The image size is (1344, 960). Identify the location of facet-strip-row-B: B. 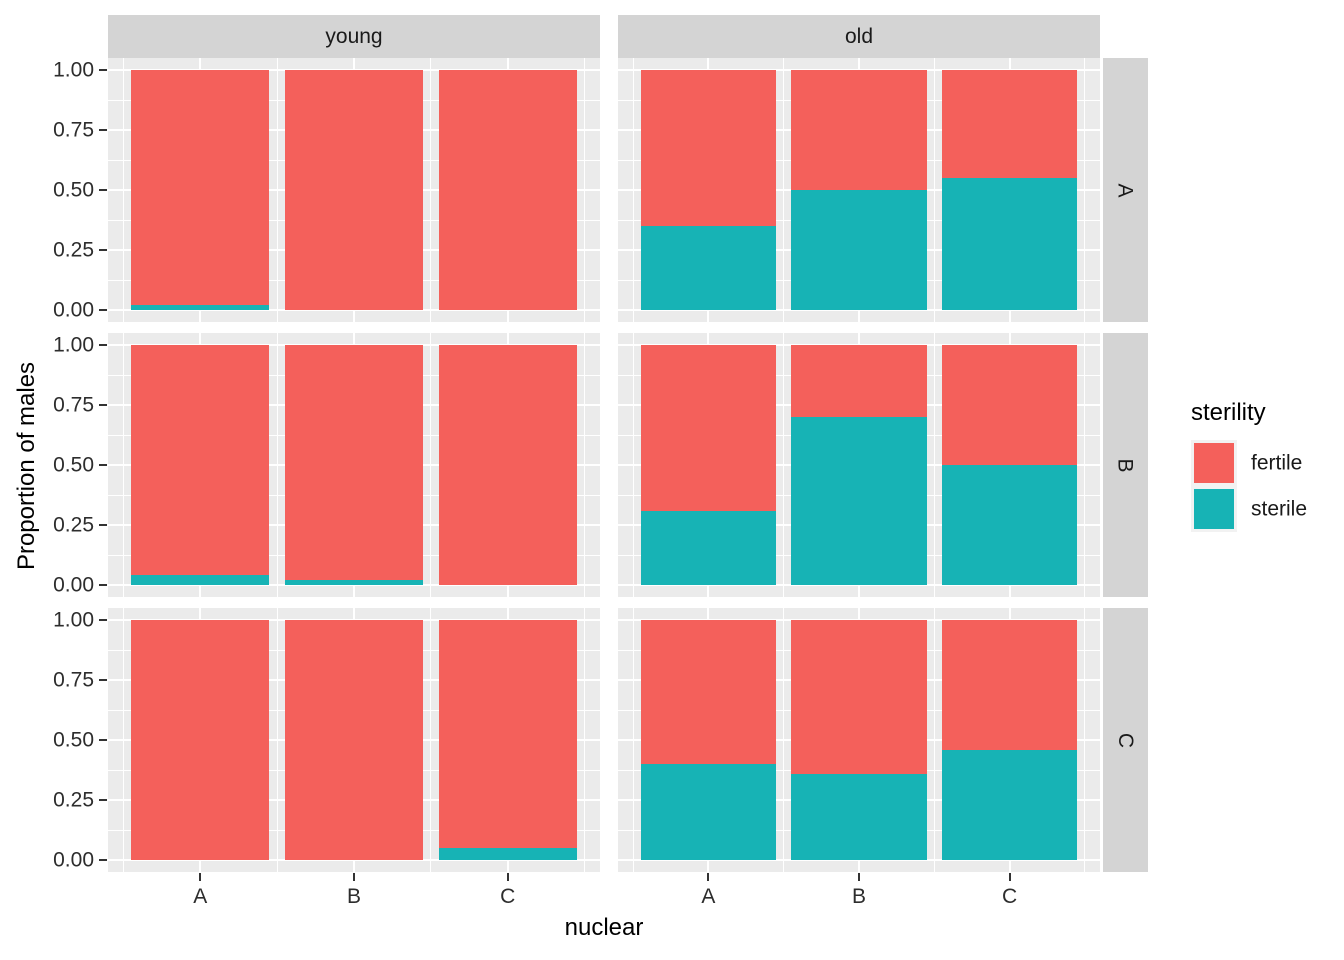
(1125, 465).